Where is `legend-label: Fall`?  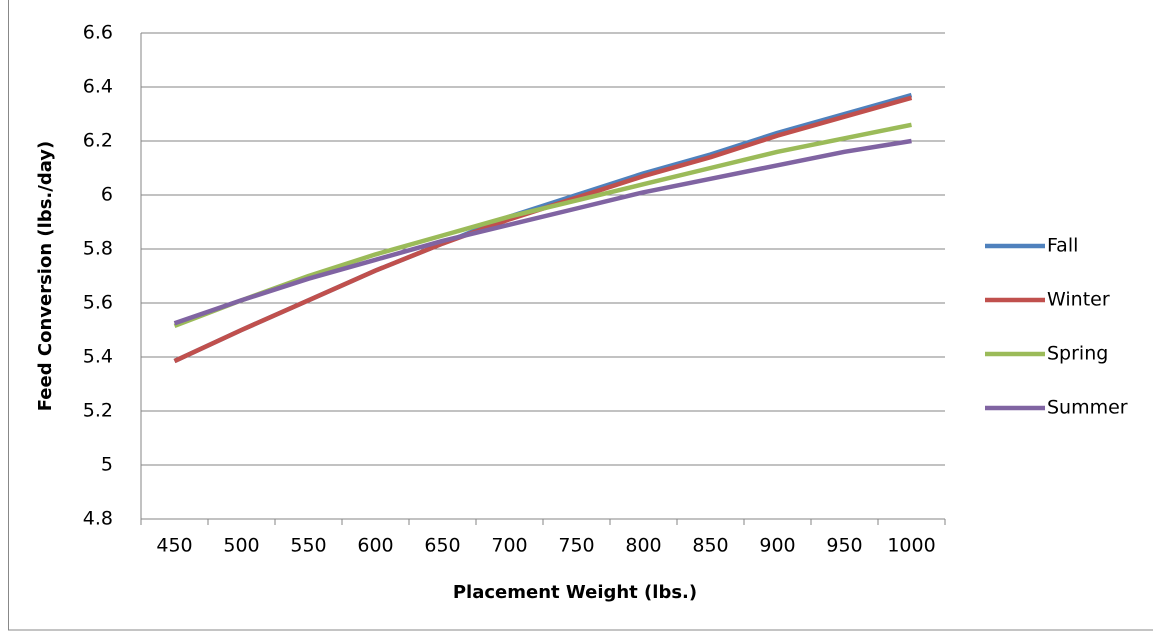
legend-label: Fall is located at coordinates (1062, 246).